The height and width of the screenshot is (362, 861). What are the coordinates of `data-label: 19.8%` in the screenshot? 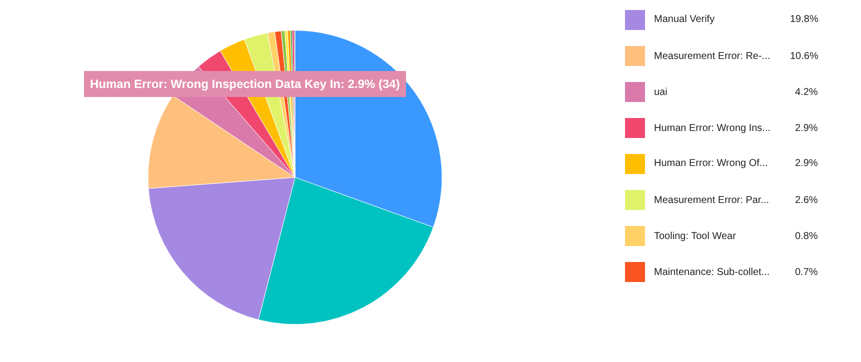 It's located at (804, 19).